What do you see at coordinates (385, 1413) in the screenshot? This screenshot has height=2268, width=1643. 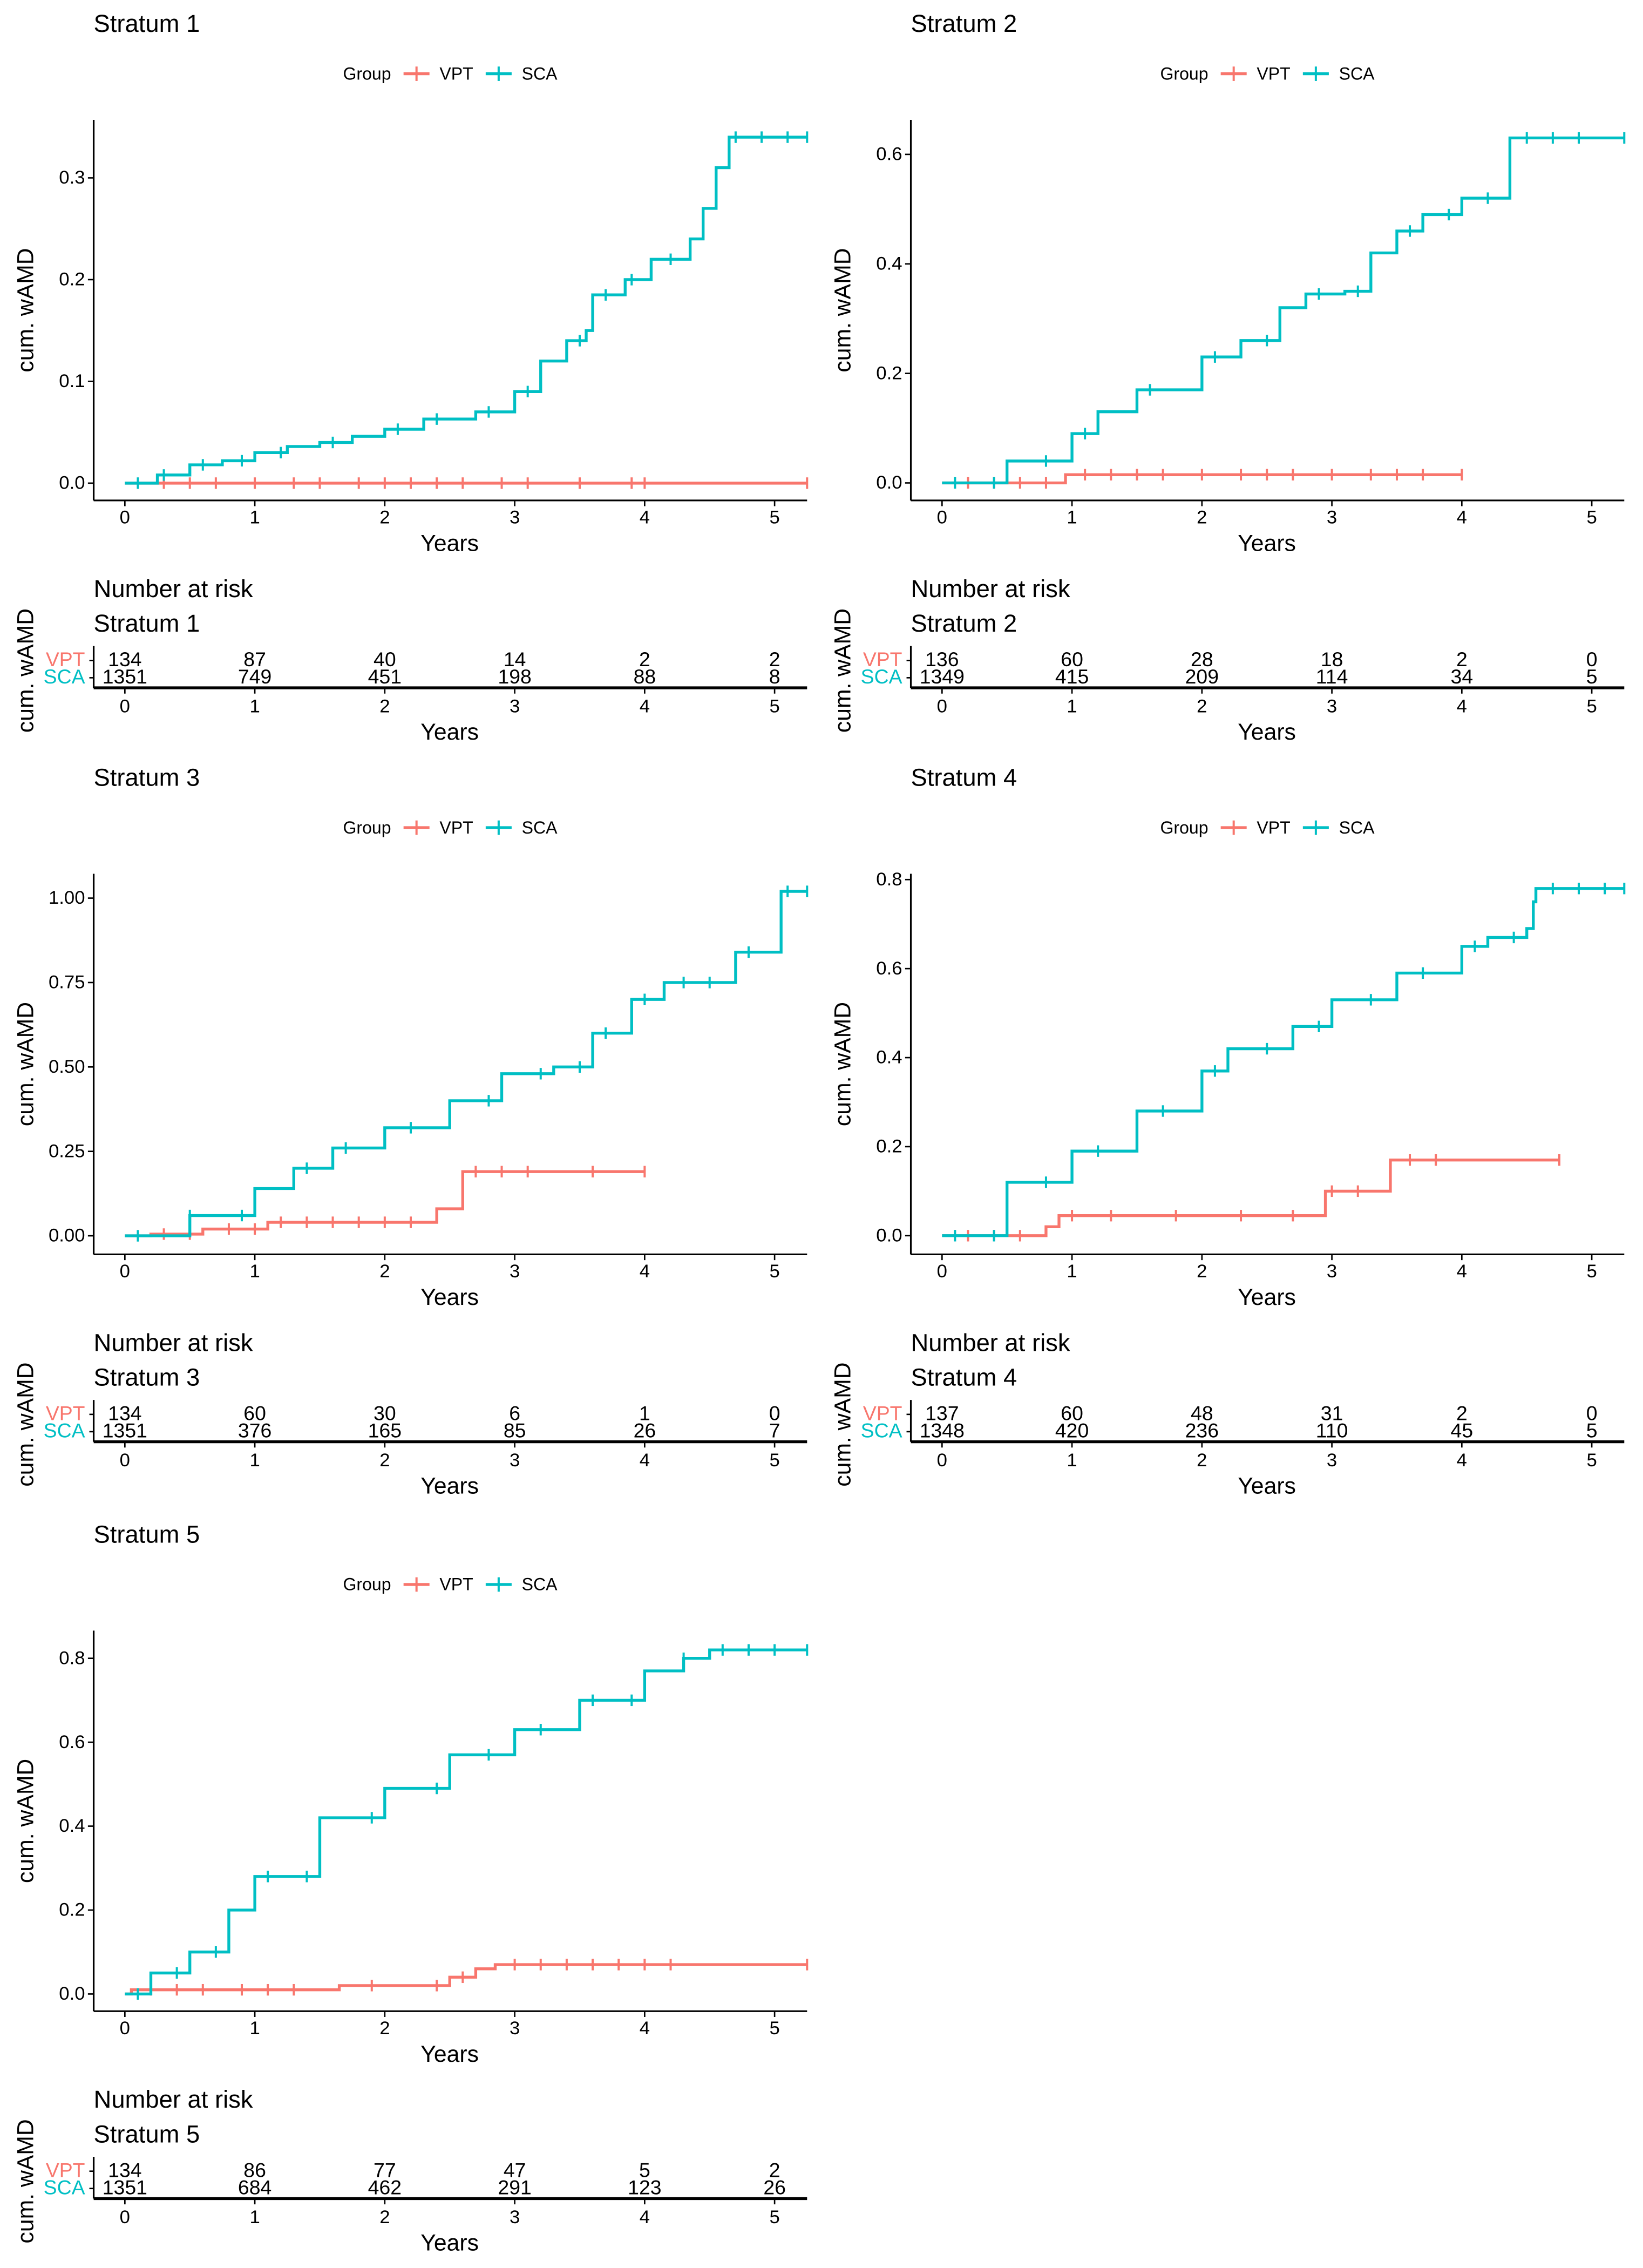 I see `risk-count-vpt: 30` at bounding box center [385, 1413].